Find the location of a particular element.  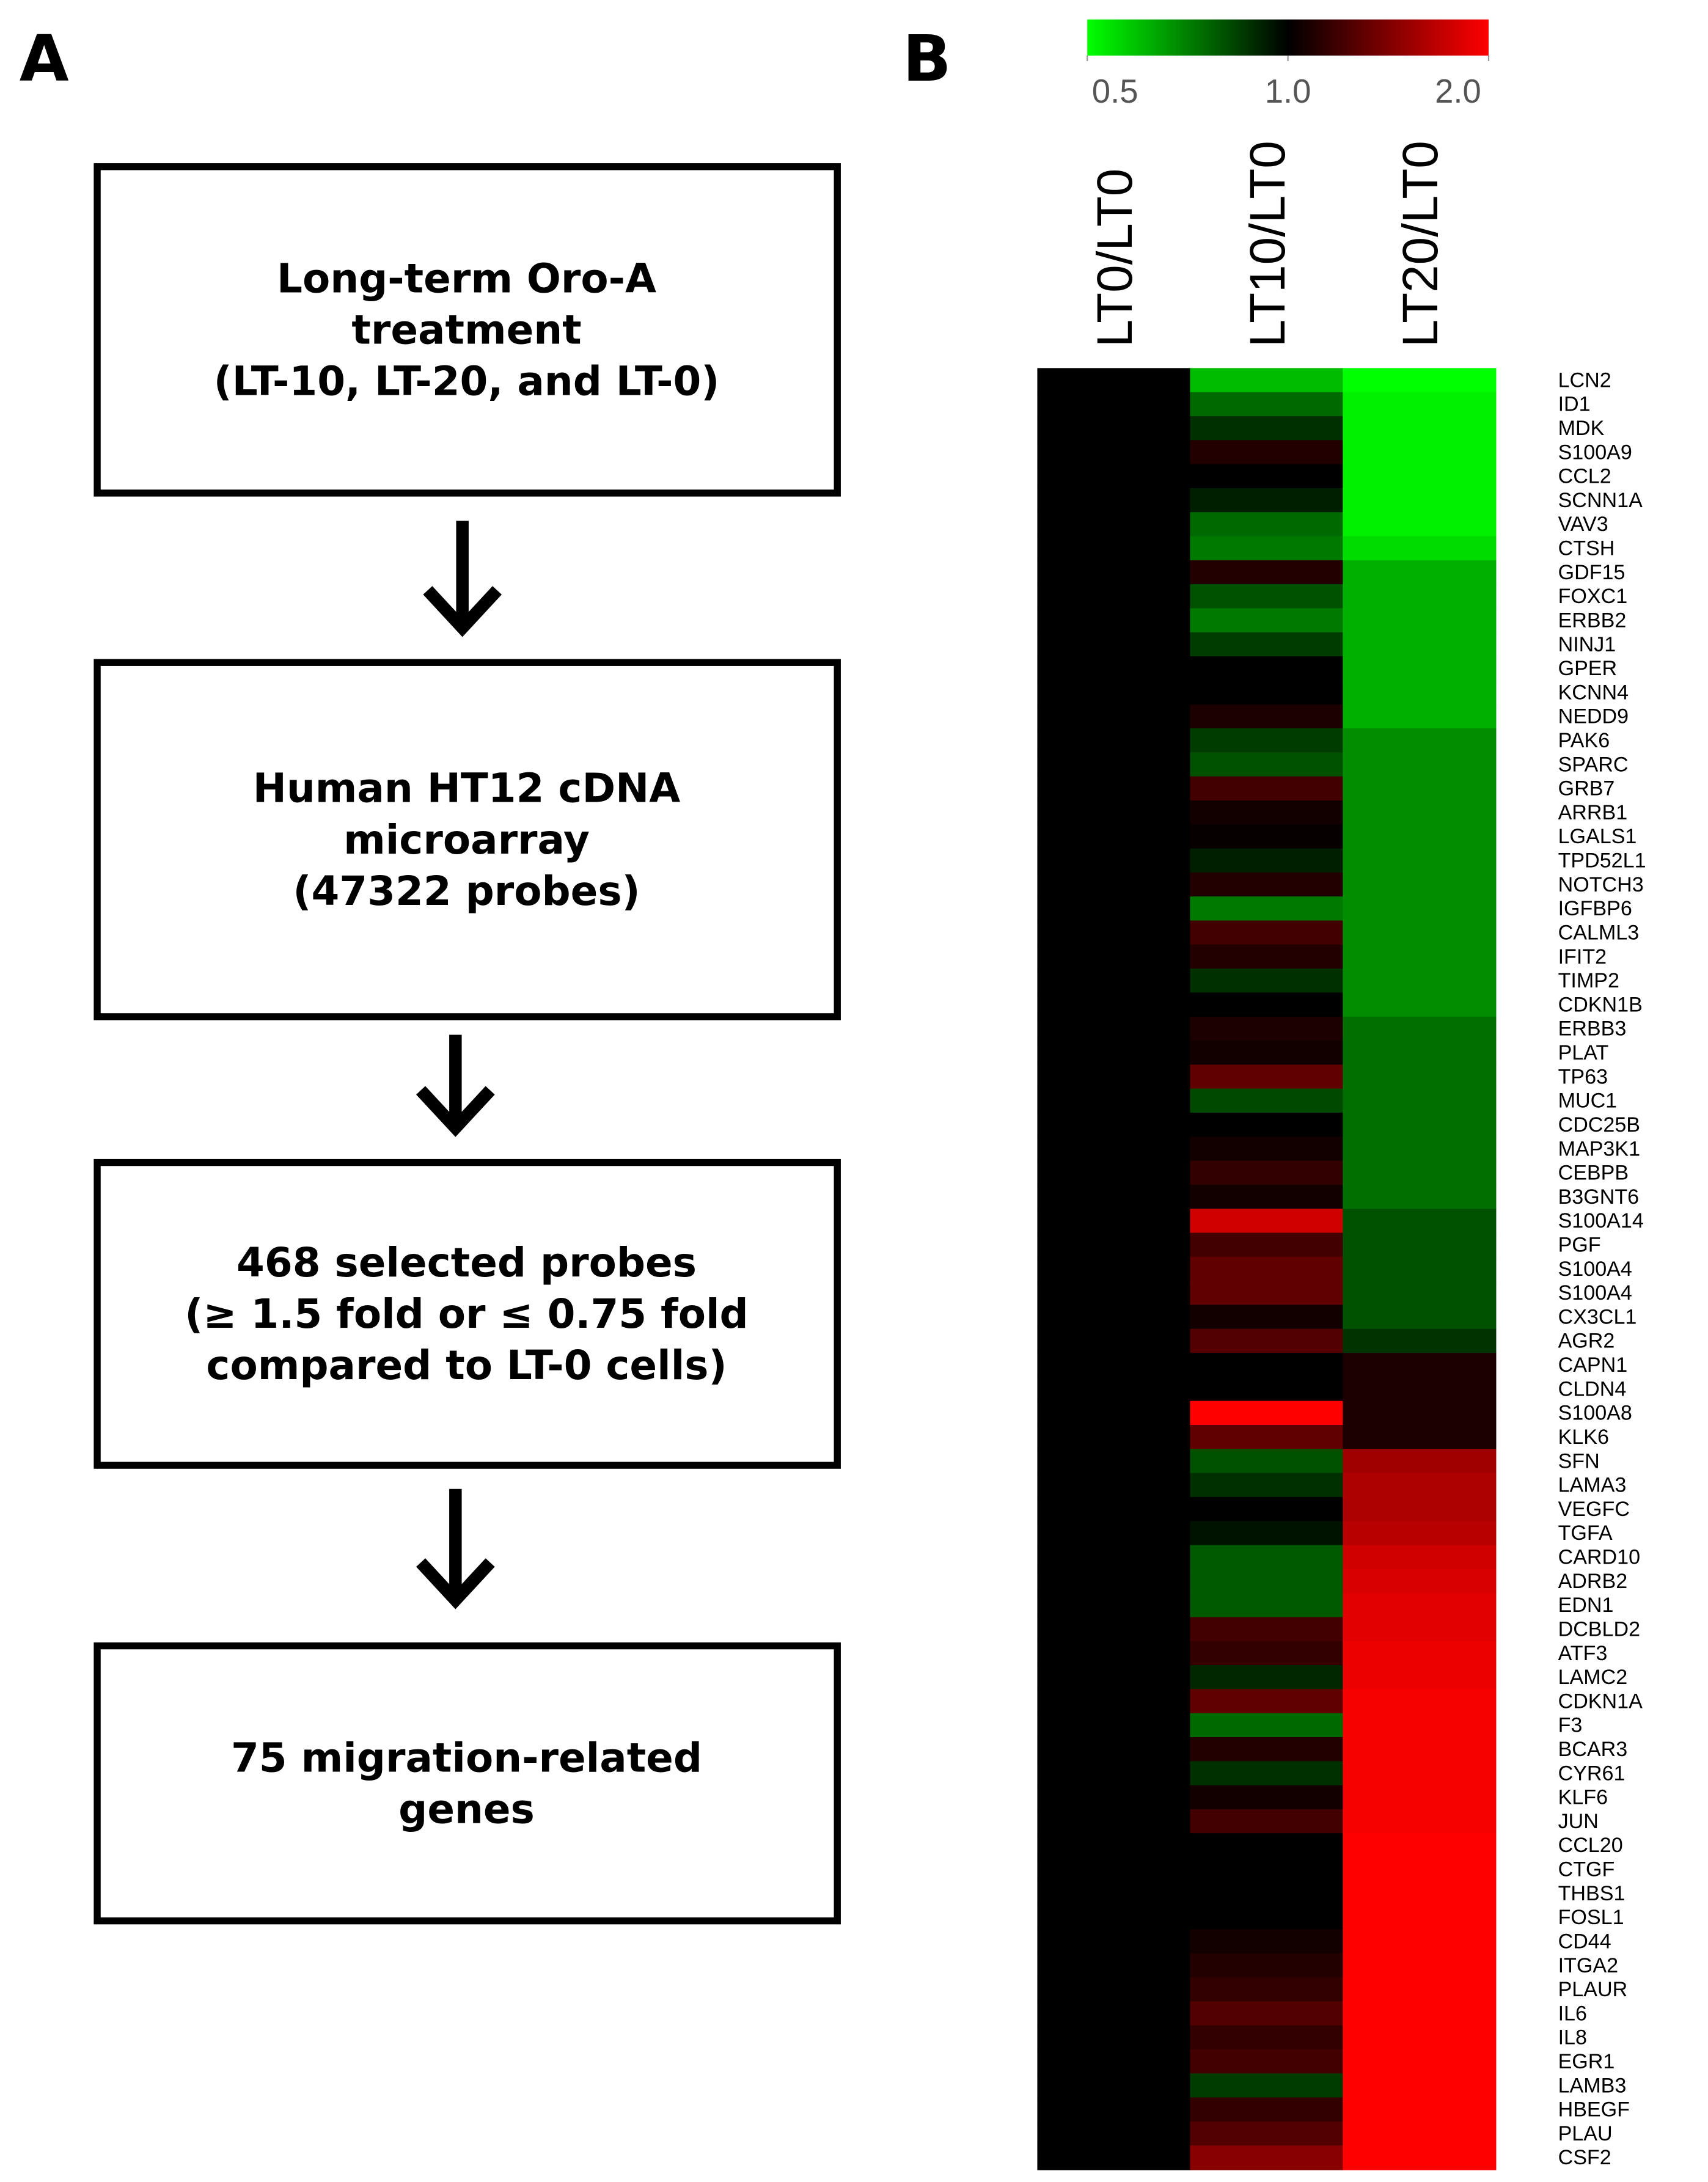

gene-label: TPD52L1 is located at coordinates (1602, 861).